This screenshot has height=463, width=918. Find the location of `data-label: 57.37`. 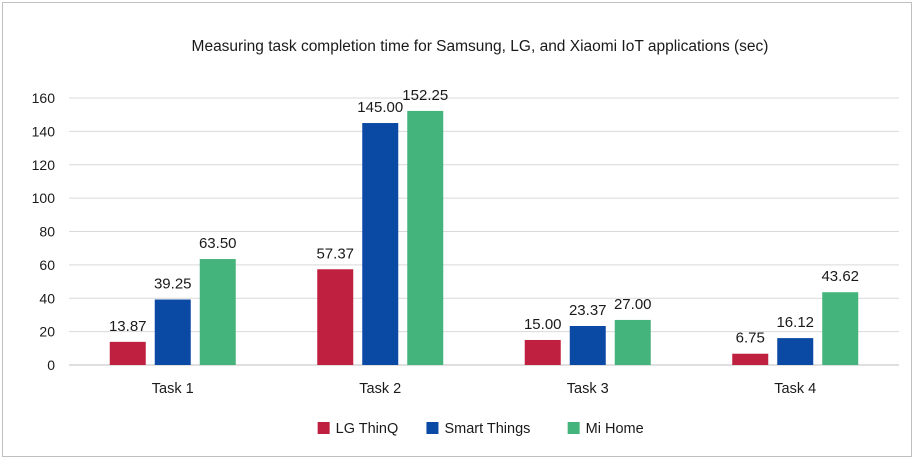

data-label: 57.37 is located at coordinates (335, 253).